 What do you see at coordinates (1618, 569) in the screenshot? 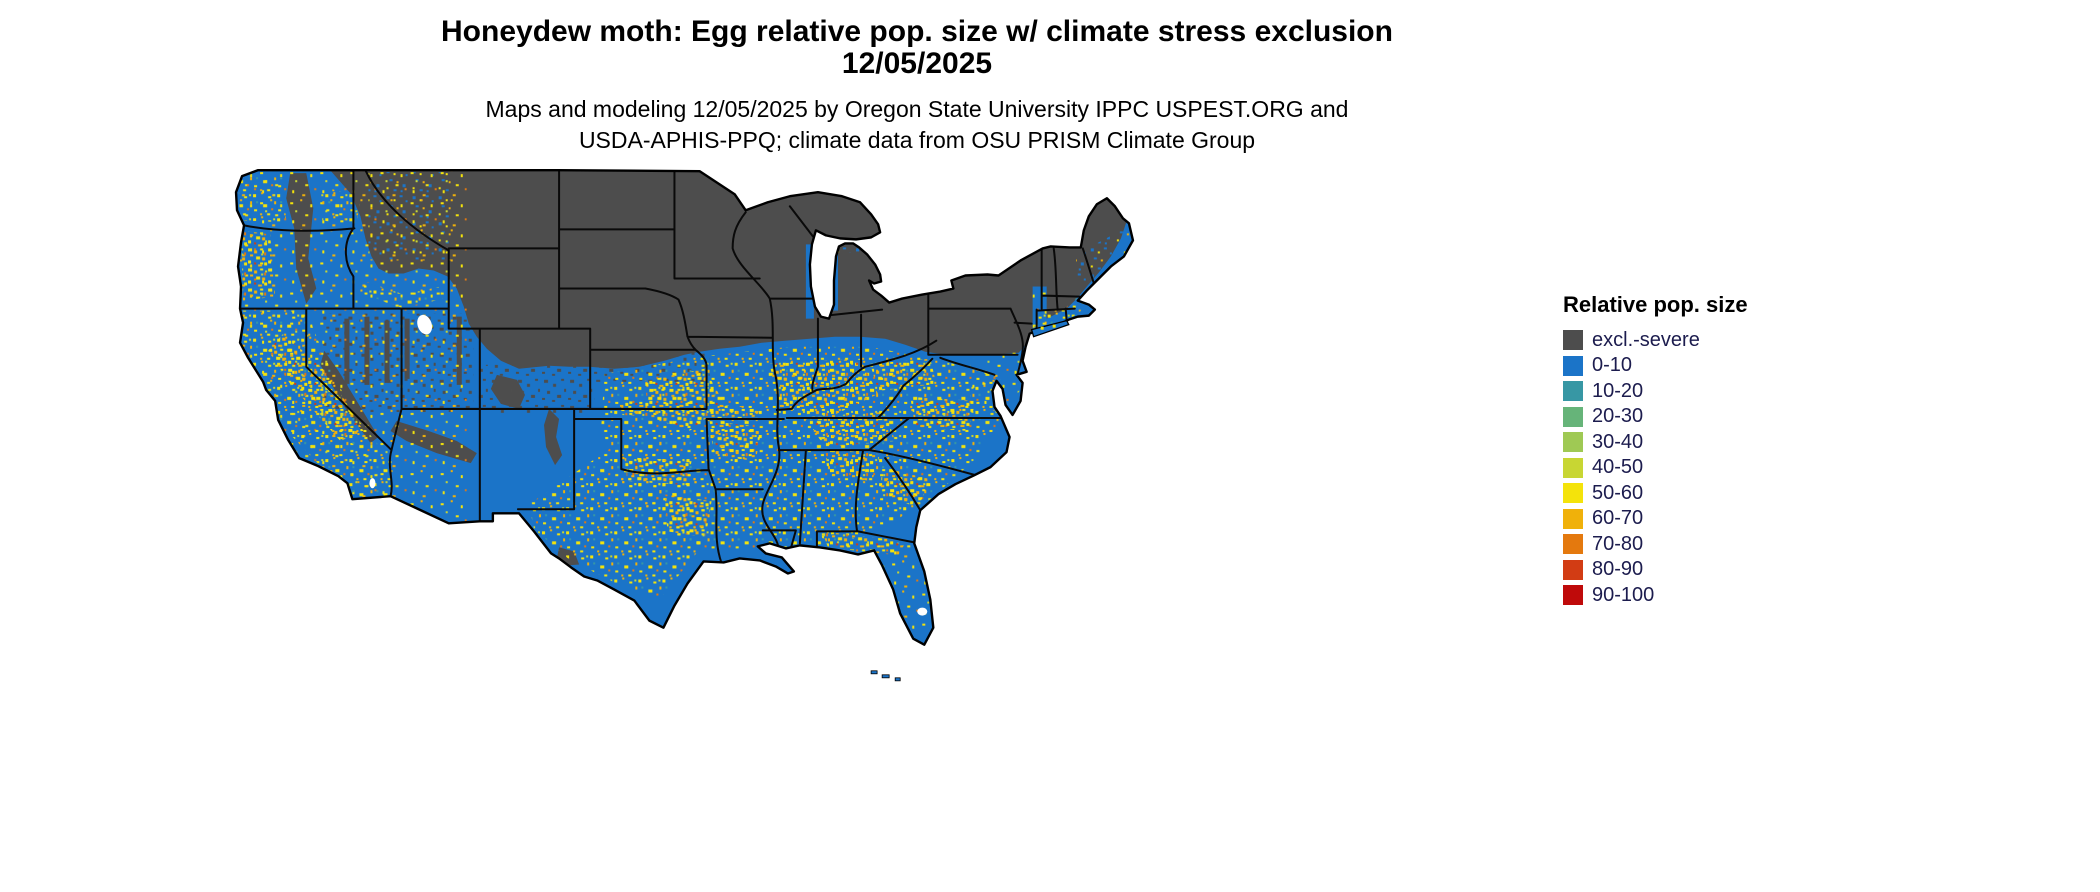
I see `legend-label: 80-90` at bounding box center [1618, 569].